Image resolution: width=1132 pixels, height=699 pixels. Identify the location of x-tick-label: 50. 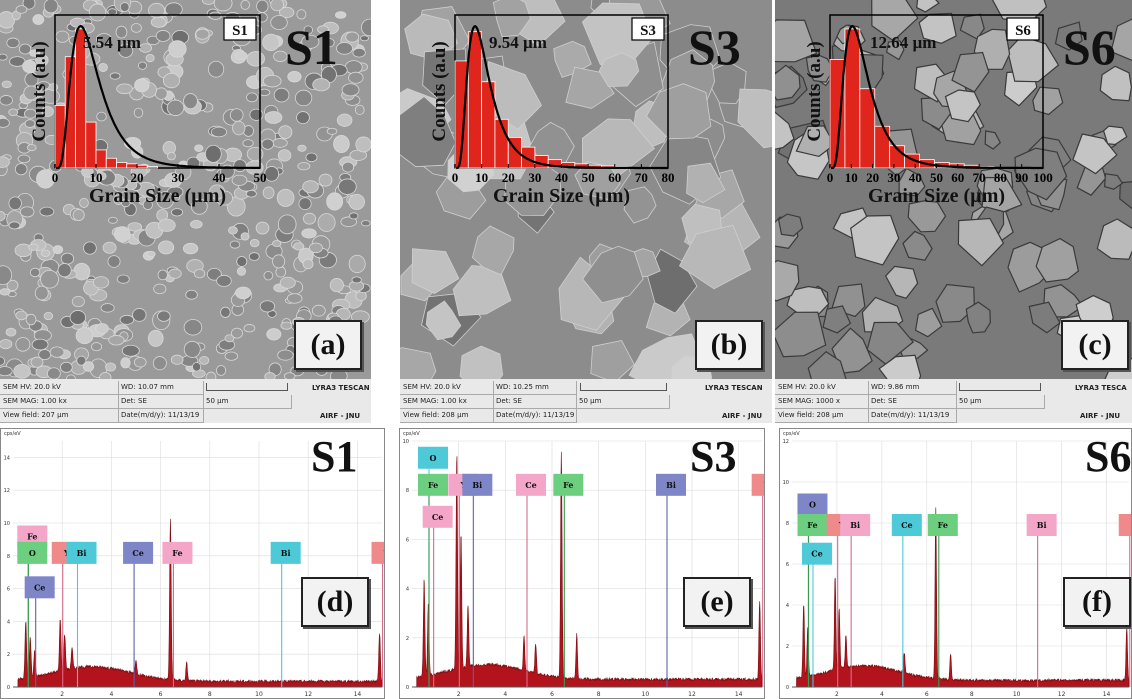
(936, 177).